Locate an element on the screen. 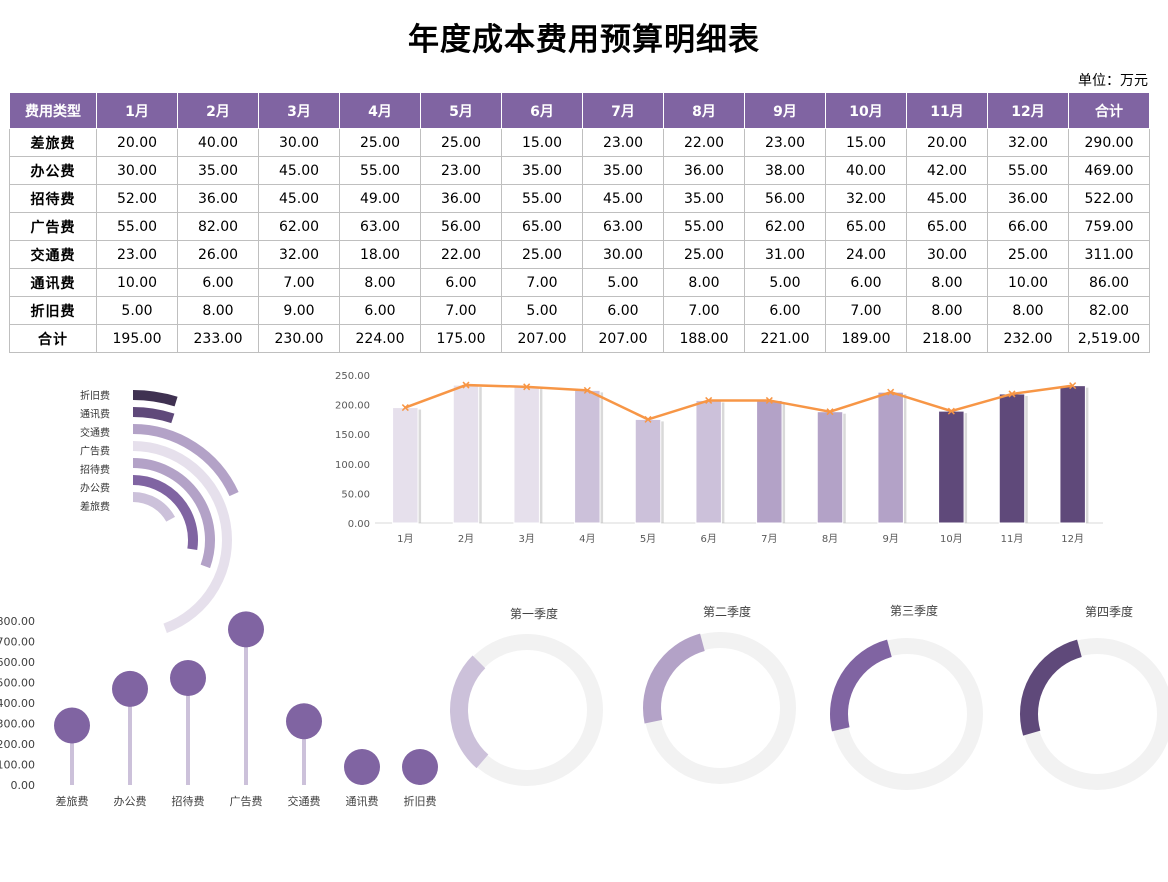 The width and height of the screenshot is (1168, 882). header-col: 合计 is located at coordinates (1109, 110).